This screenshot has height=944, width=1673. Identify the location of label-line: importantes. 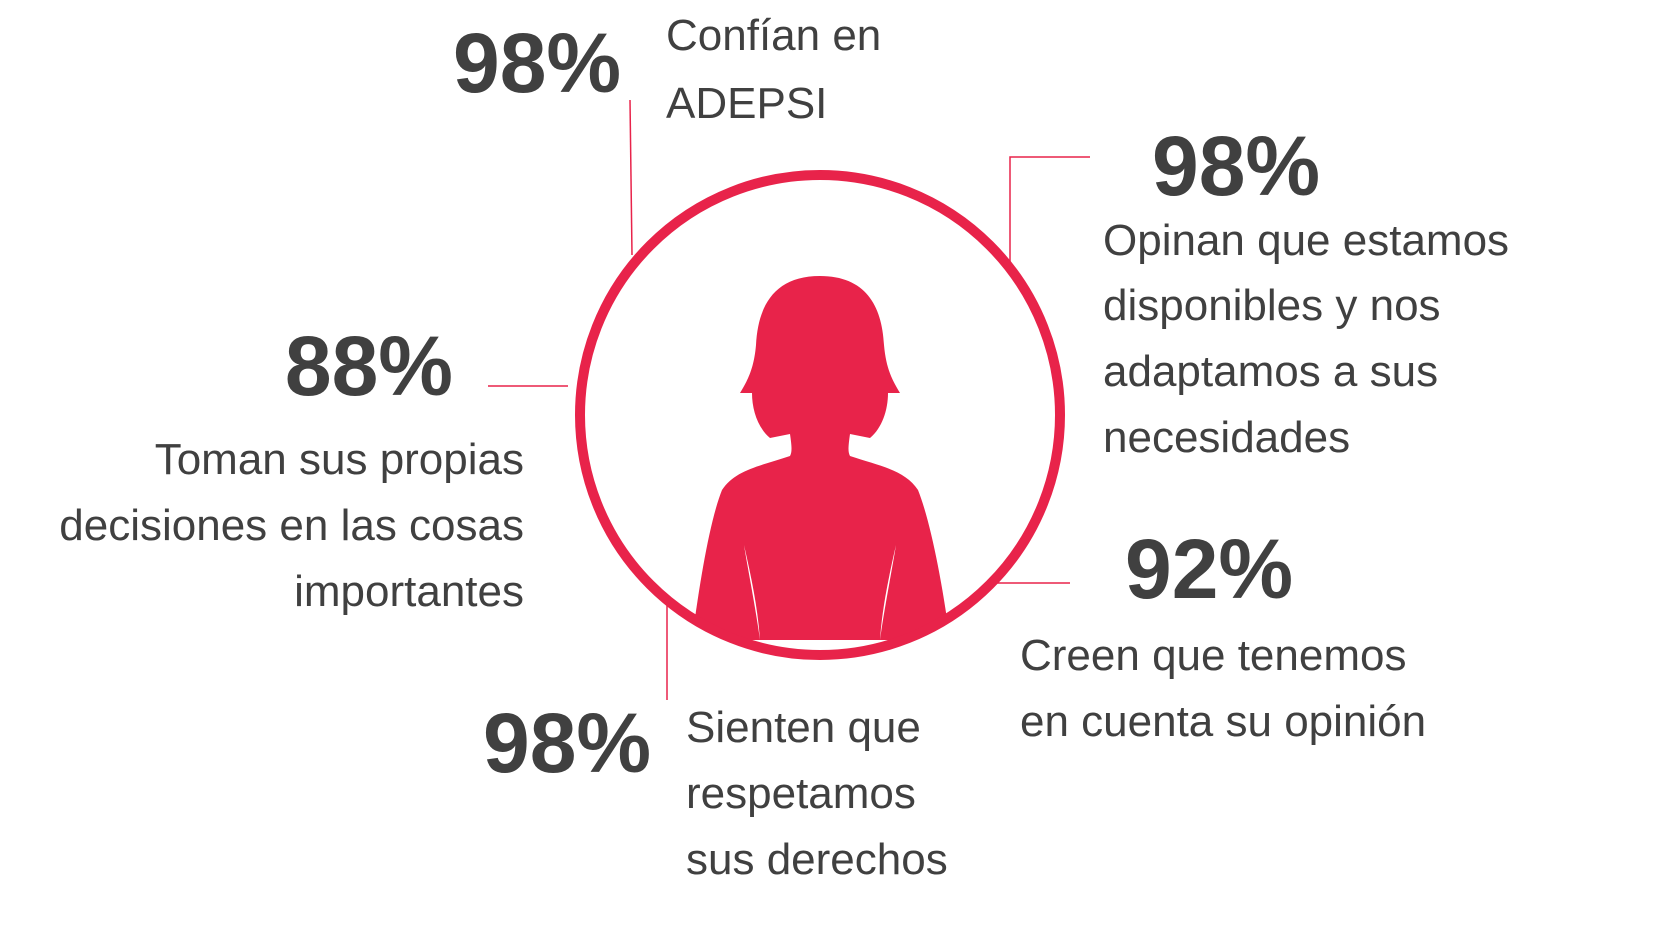
(409, 591).